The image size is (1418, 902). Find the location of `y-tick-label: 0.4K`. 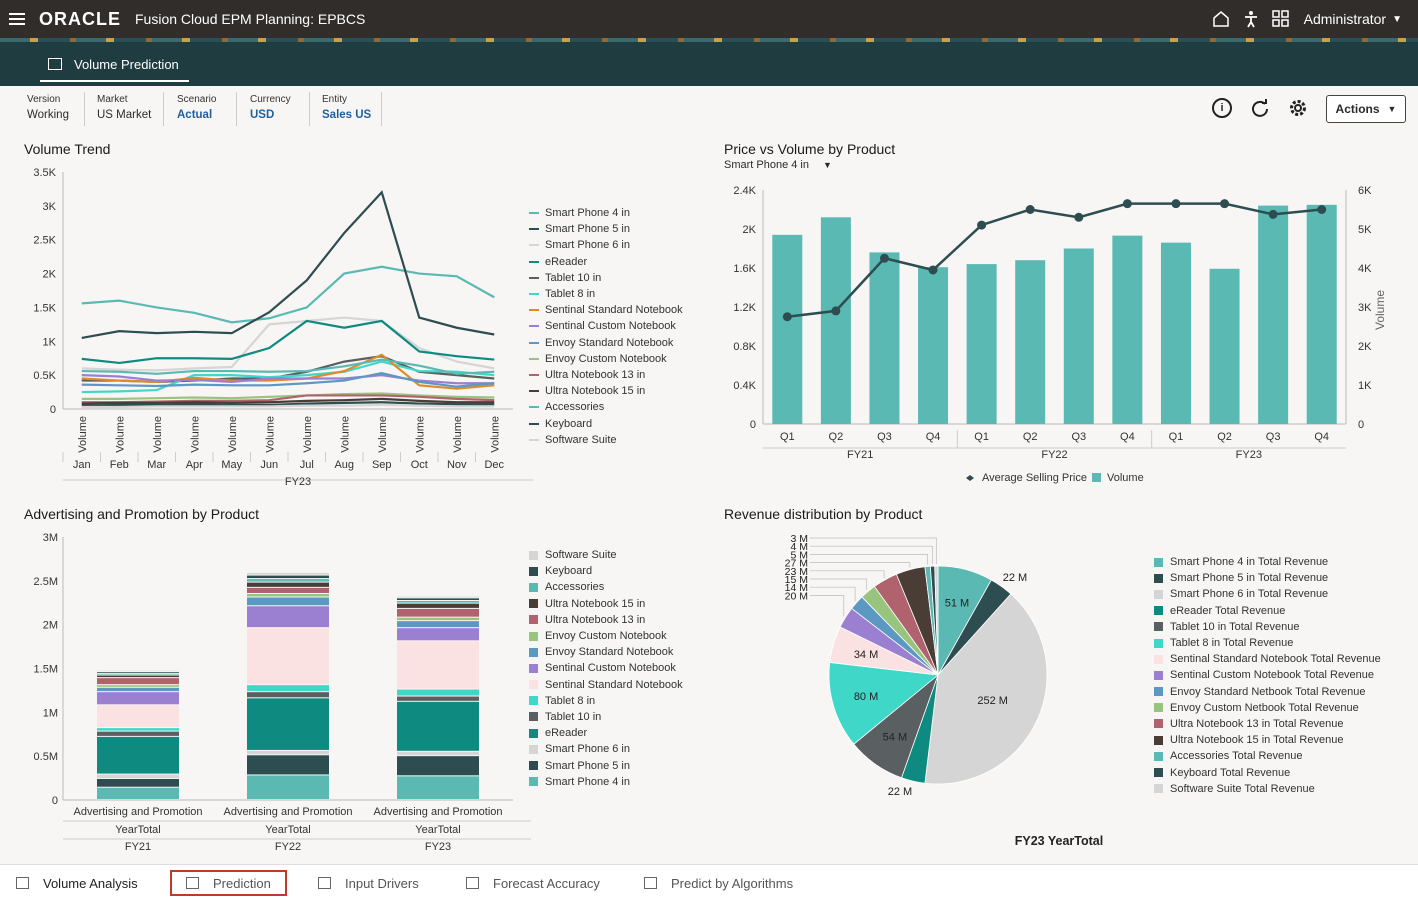

y-tick-label: 0.4K is located at coordinates (744, 386).